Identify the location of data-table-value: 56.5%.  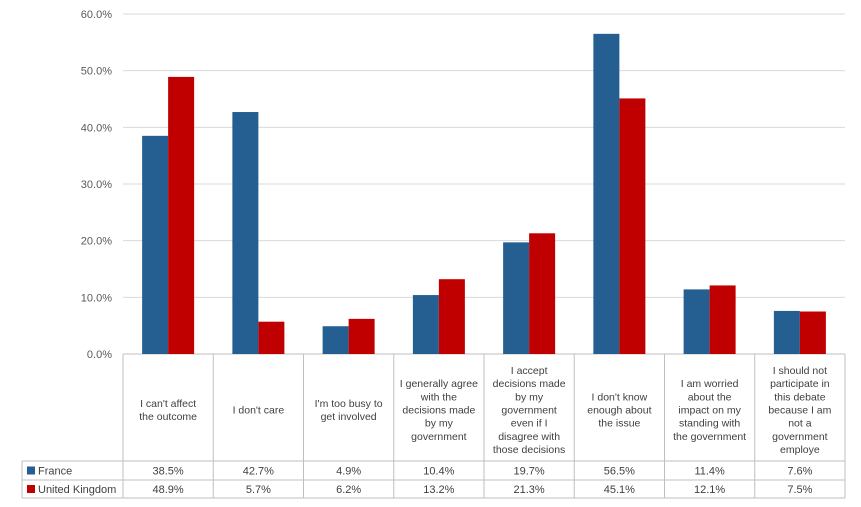
(619, 472).